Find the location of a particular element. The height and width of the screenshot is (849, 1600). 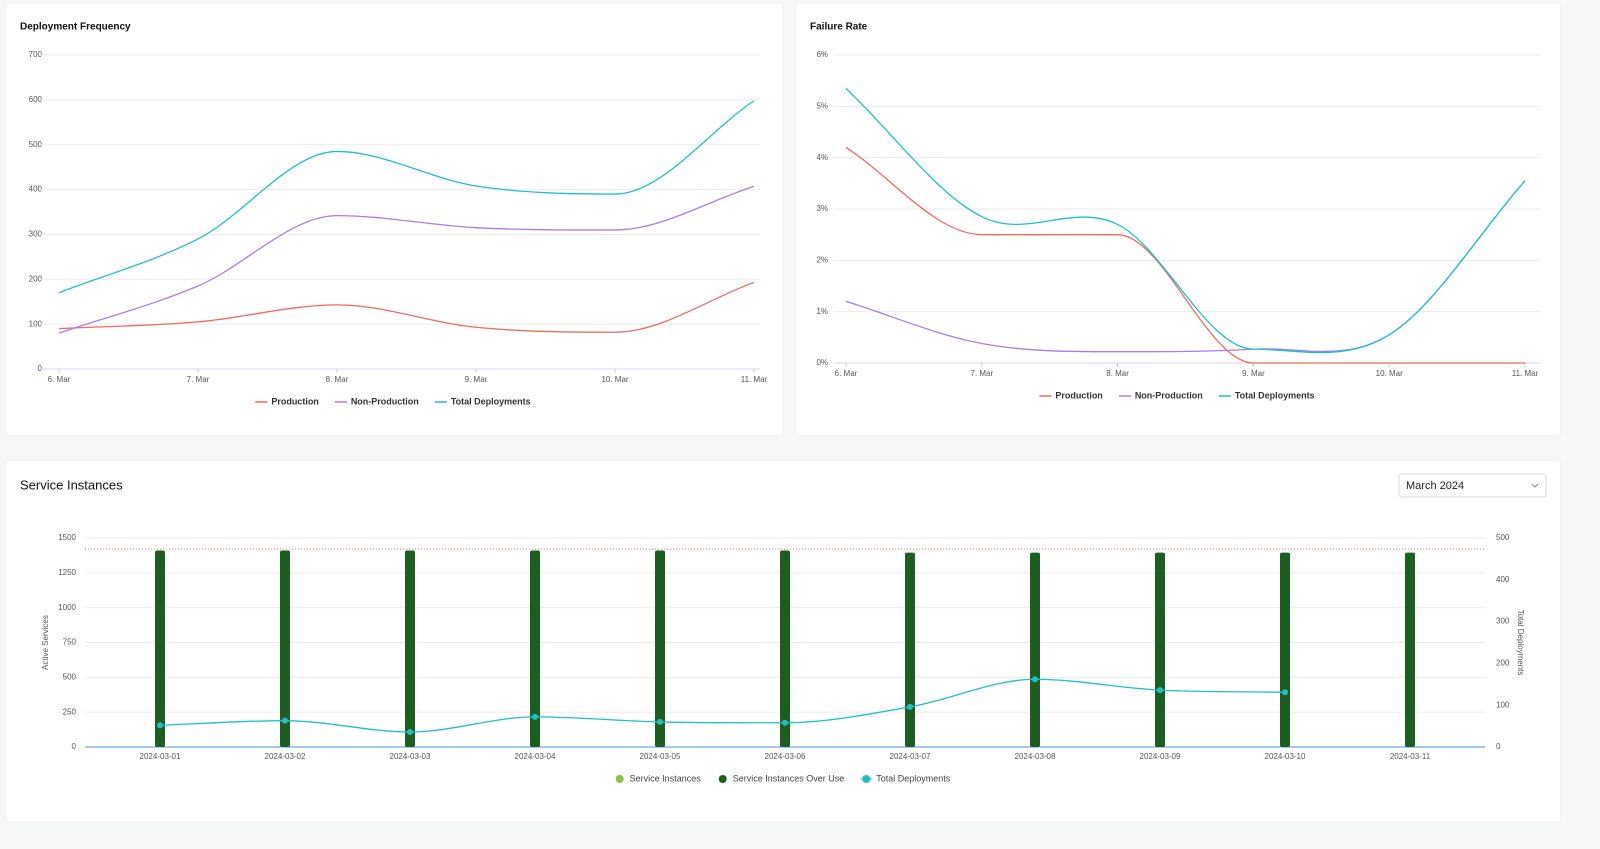

y-tick-label: 0 is located at coordinates (74, 746).